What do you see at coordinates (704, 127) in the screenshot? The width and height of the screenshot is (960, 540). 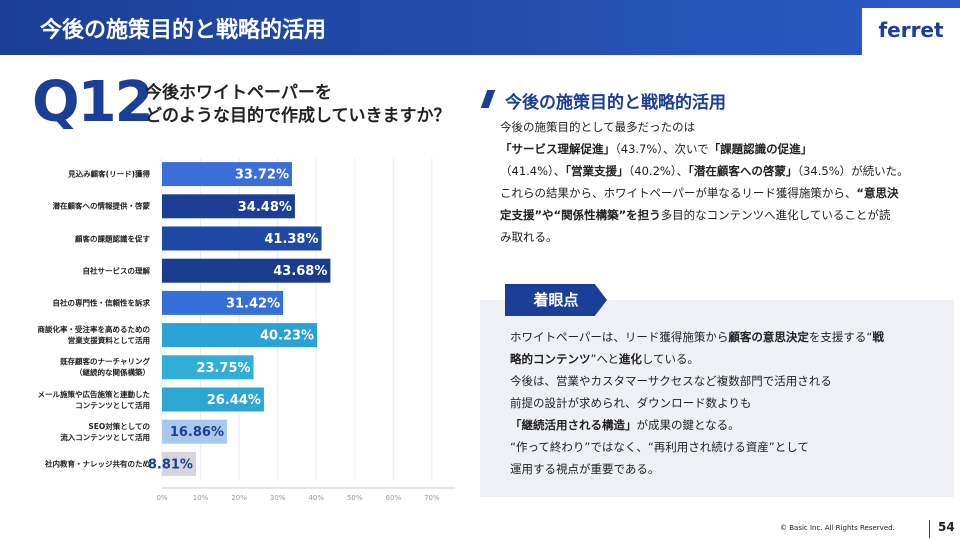 I see `text-line: 今後の施策目的として最多だったのは` at bounding box center [704, 127].